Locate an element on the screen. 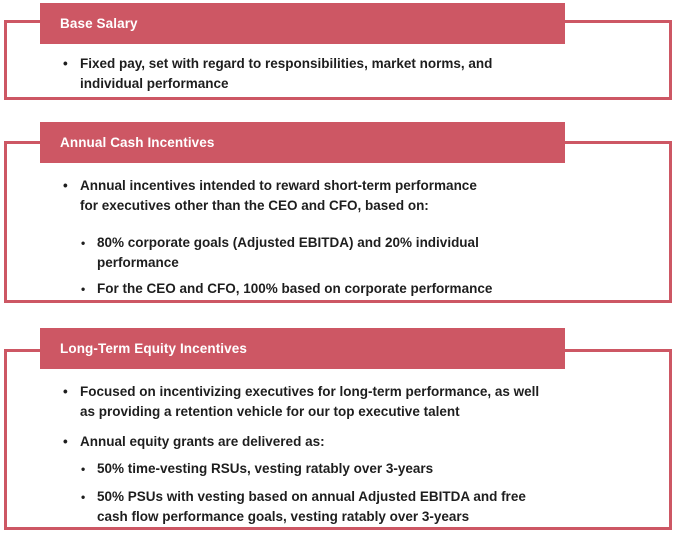 Image resolution: width=673 pixels, height=535 pixels. section-header-banner: Long-Term Equity Incentives is located at coordinates (302, 348).